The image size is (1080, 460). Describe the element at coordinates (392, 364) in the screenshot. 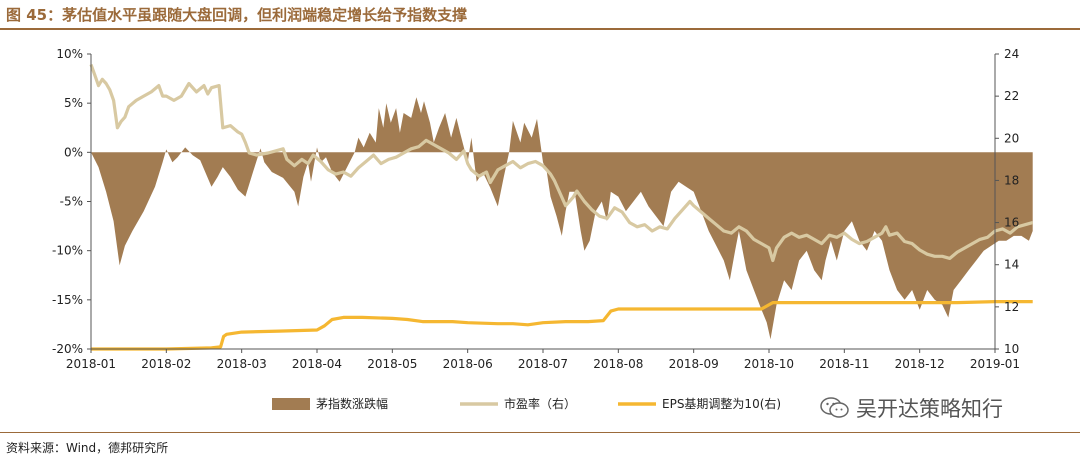

I see `x-tick-label: 2018-05` at that location.